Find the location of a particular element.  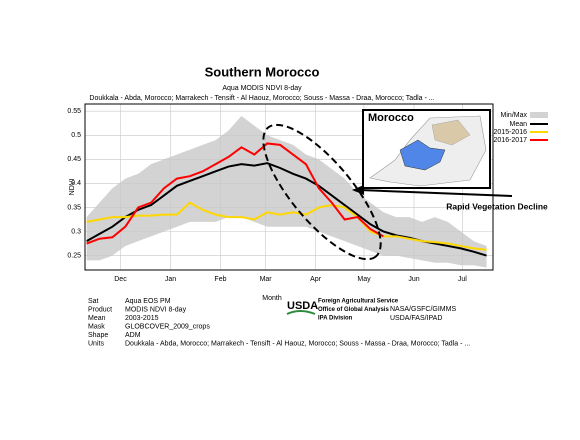

legend-label: Min/Max is located at coordinates (514, 115).